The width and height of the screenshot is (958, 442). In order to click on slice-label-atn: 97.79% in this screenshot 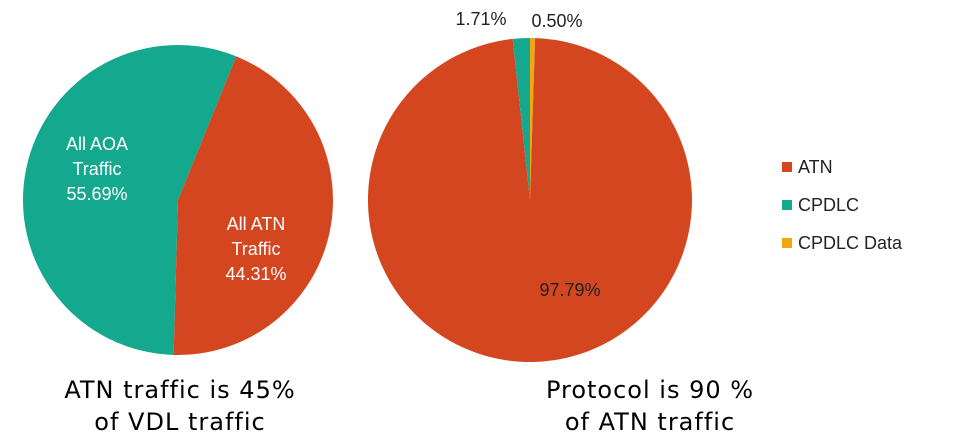, I will do `click(569, 290)`.